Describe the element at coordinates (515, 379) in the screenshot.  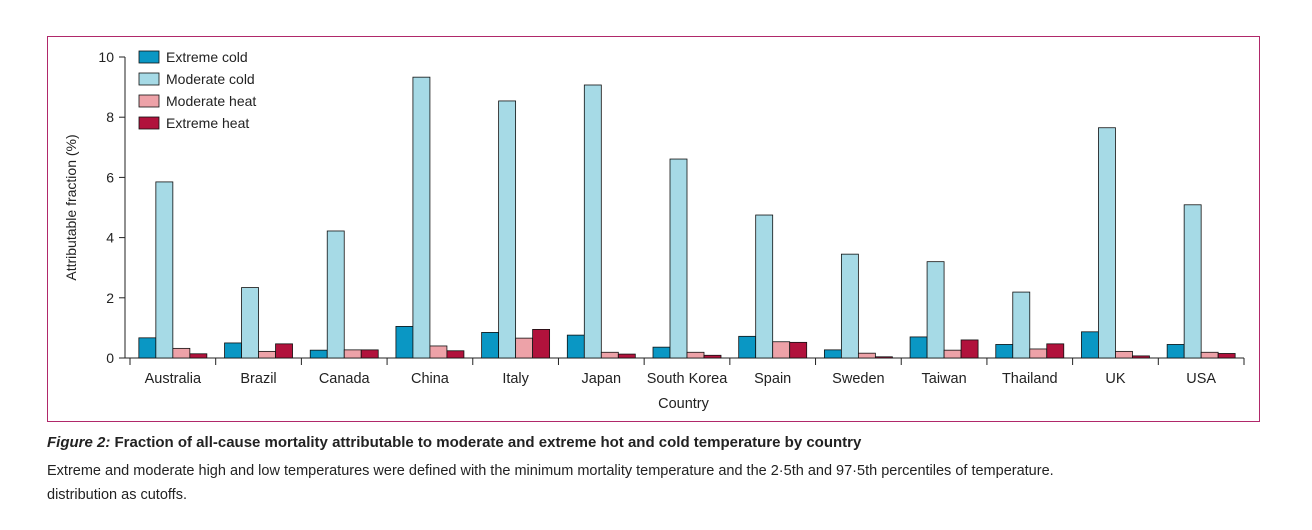
I see `x-tick-label: Italy` at that location.